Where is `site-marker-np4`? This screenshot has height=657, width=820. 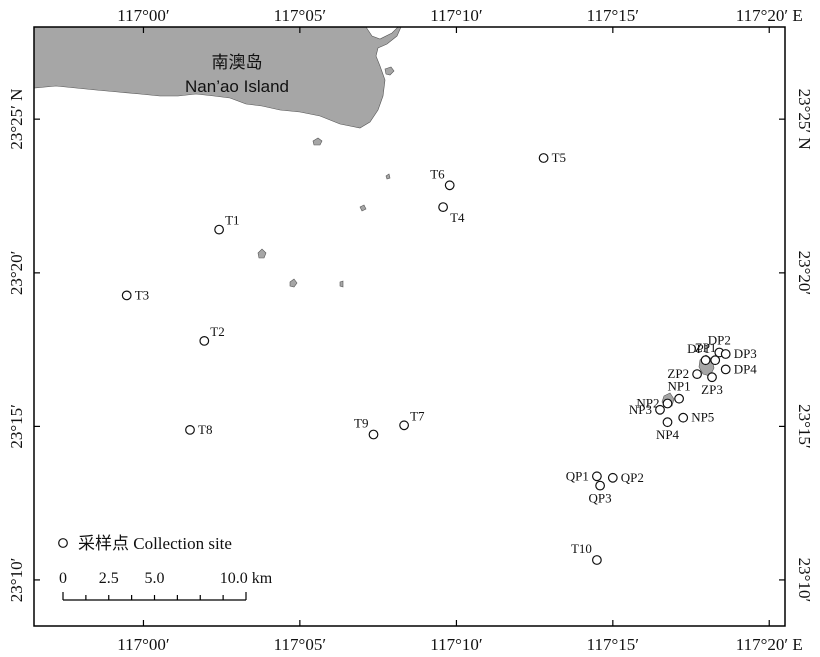
site-marker-np4 is located at coordinates (667, 422).